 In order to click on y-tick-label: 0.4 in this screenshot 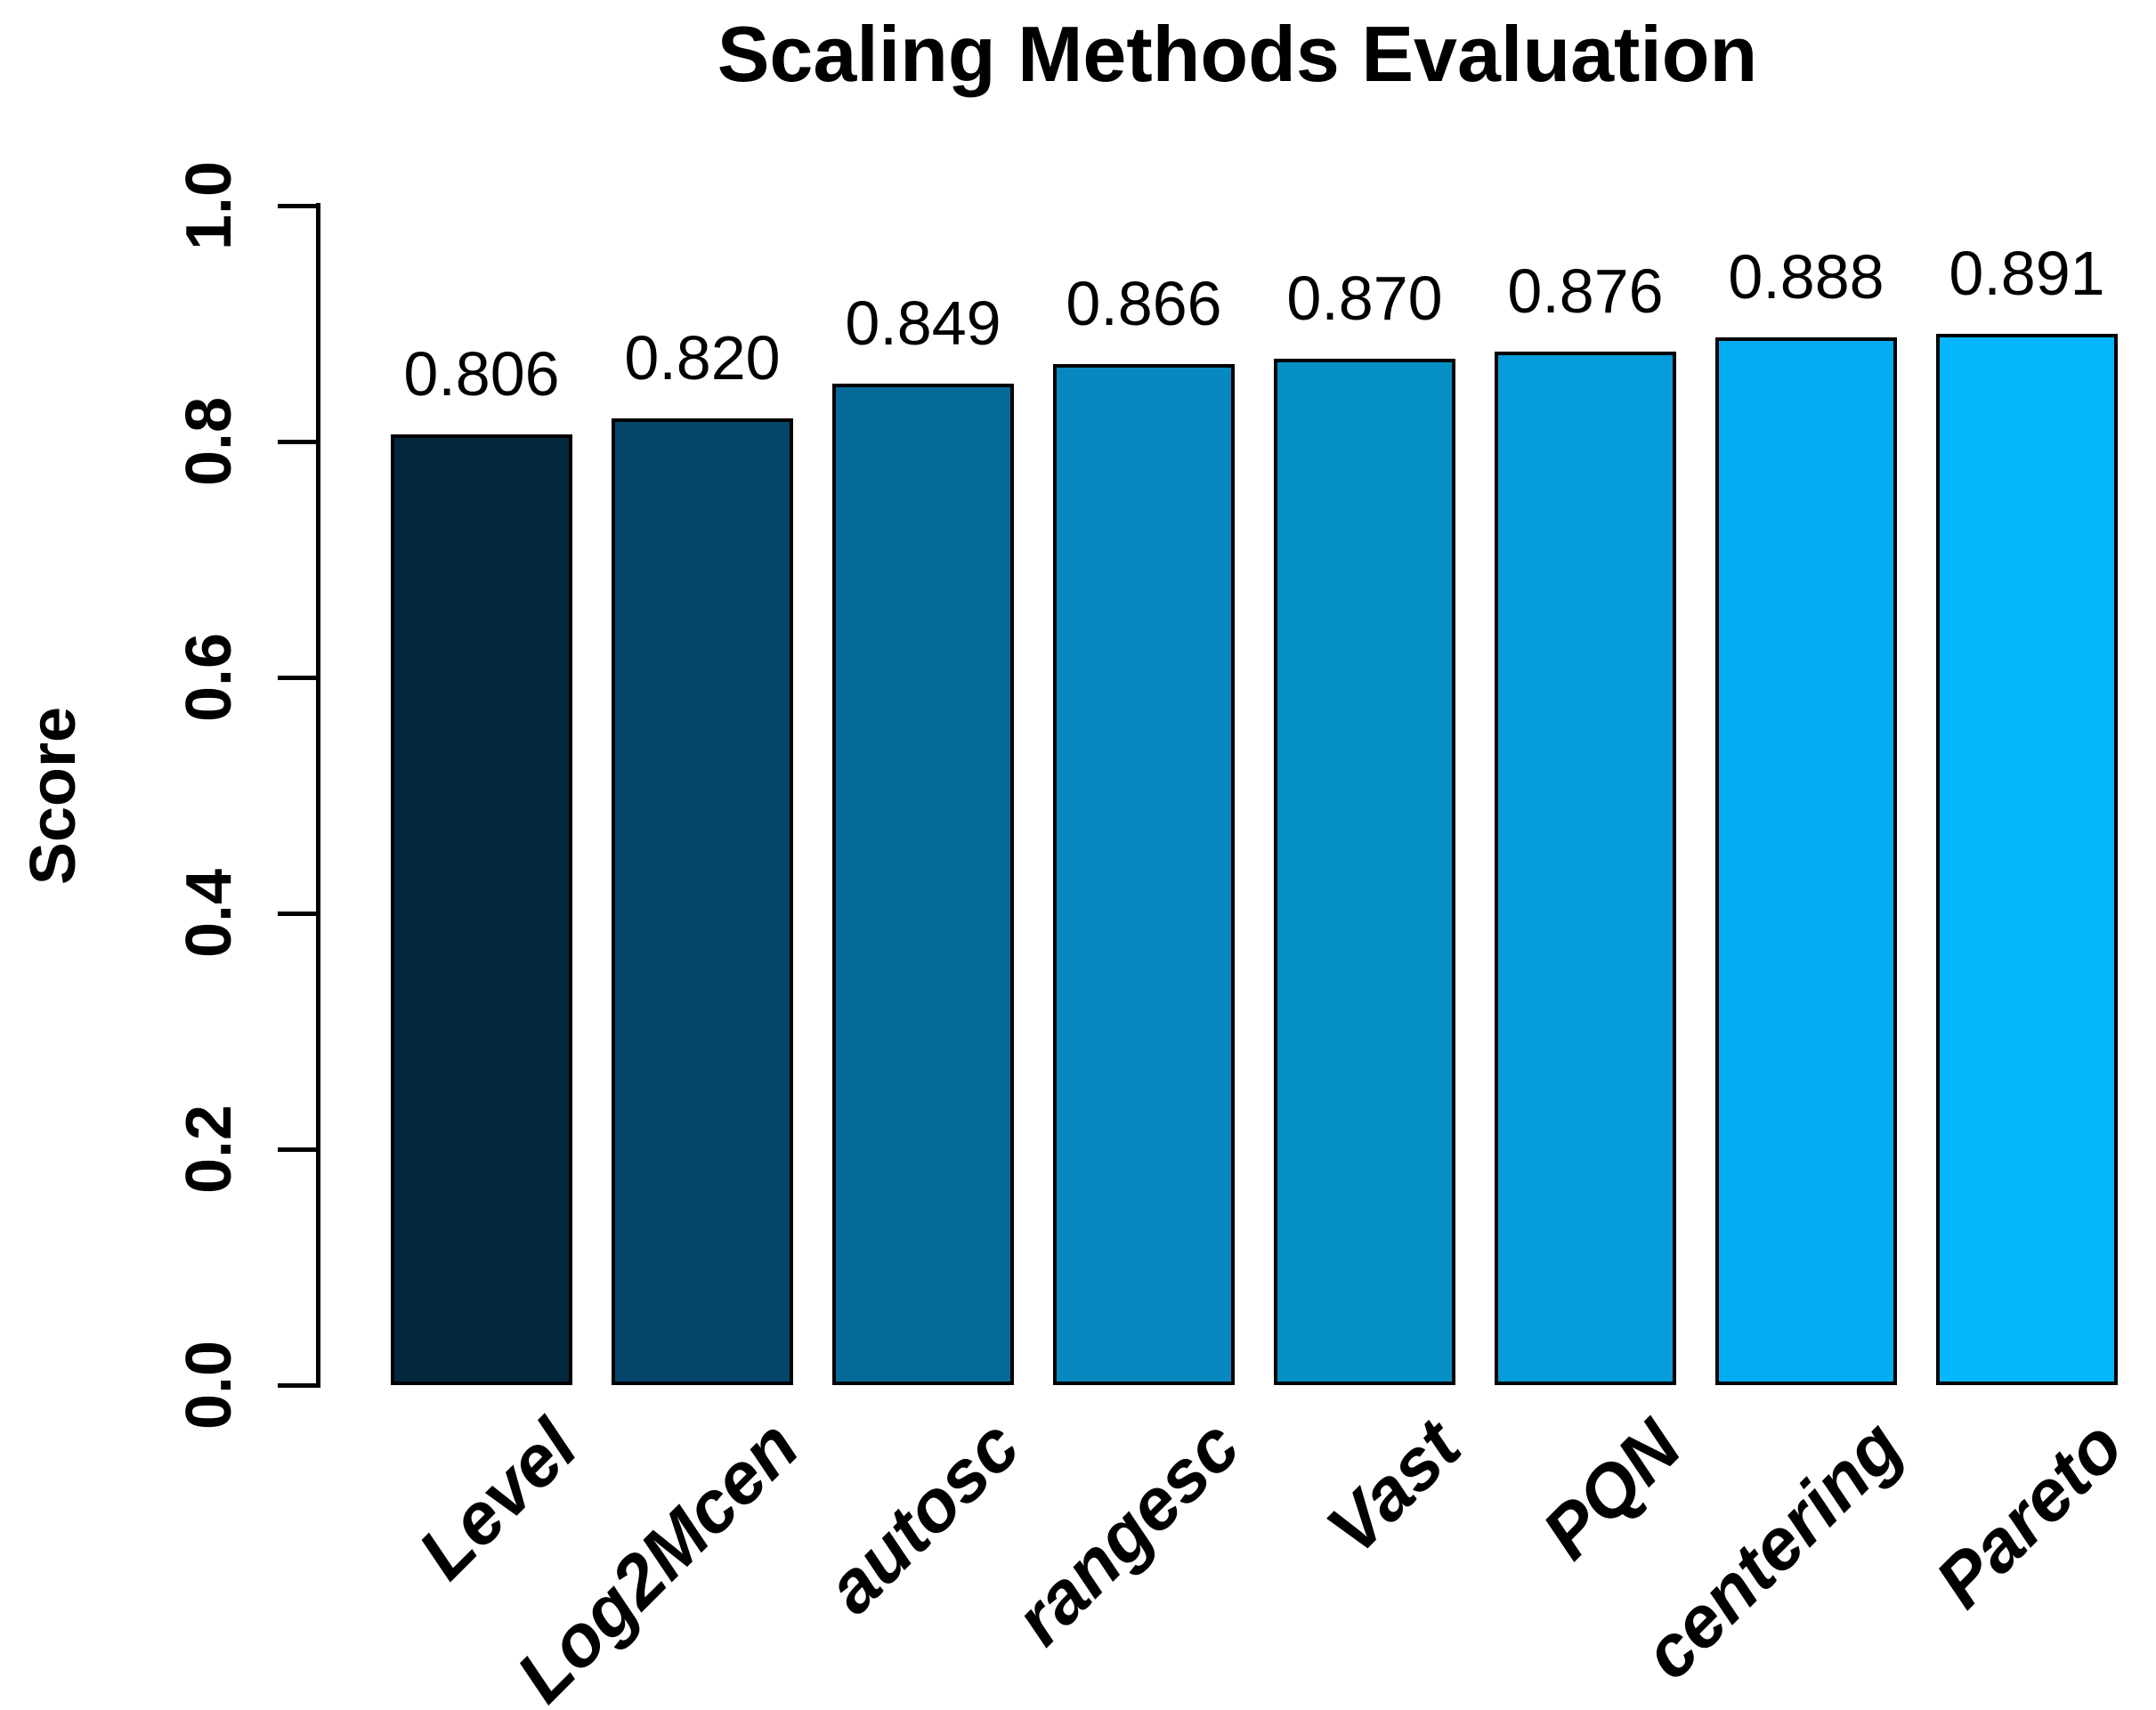, I will do `click(209, 913)`.